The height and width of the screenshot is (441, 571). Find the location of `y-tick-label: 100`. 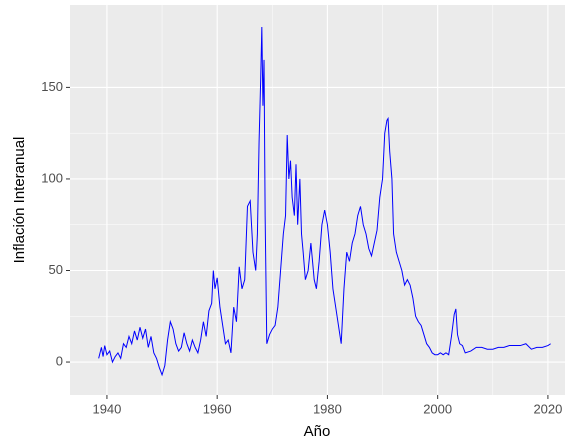

y-tick-label: 100 is located at coordinates (52, 177).